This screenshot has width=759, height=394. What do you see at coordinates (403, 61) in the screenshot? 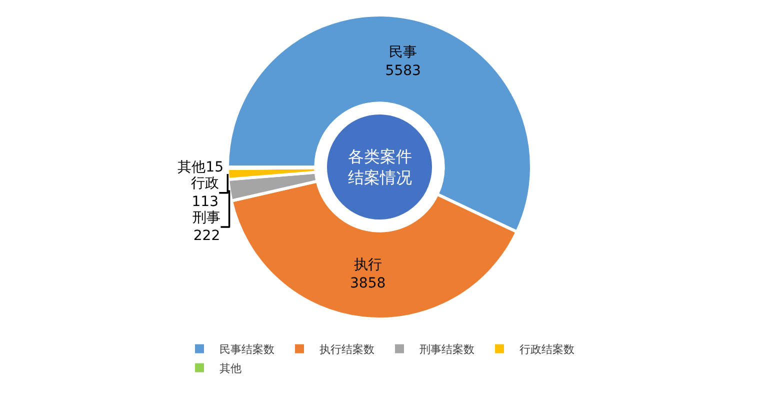
I see `data-label: 民事 5583` at bounding box center [403, 61].